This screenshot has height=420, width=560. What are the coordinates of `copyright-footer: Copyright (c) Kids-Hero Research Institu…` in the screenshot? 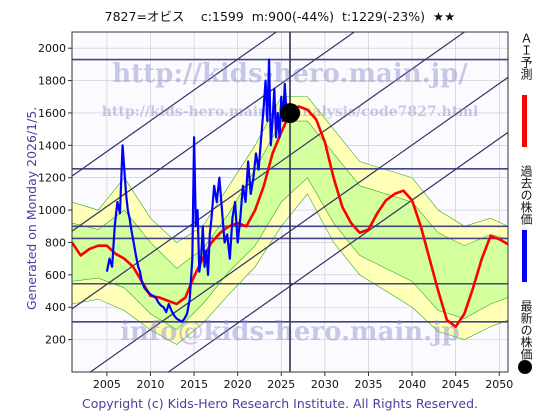 It's located at (280, 403).